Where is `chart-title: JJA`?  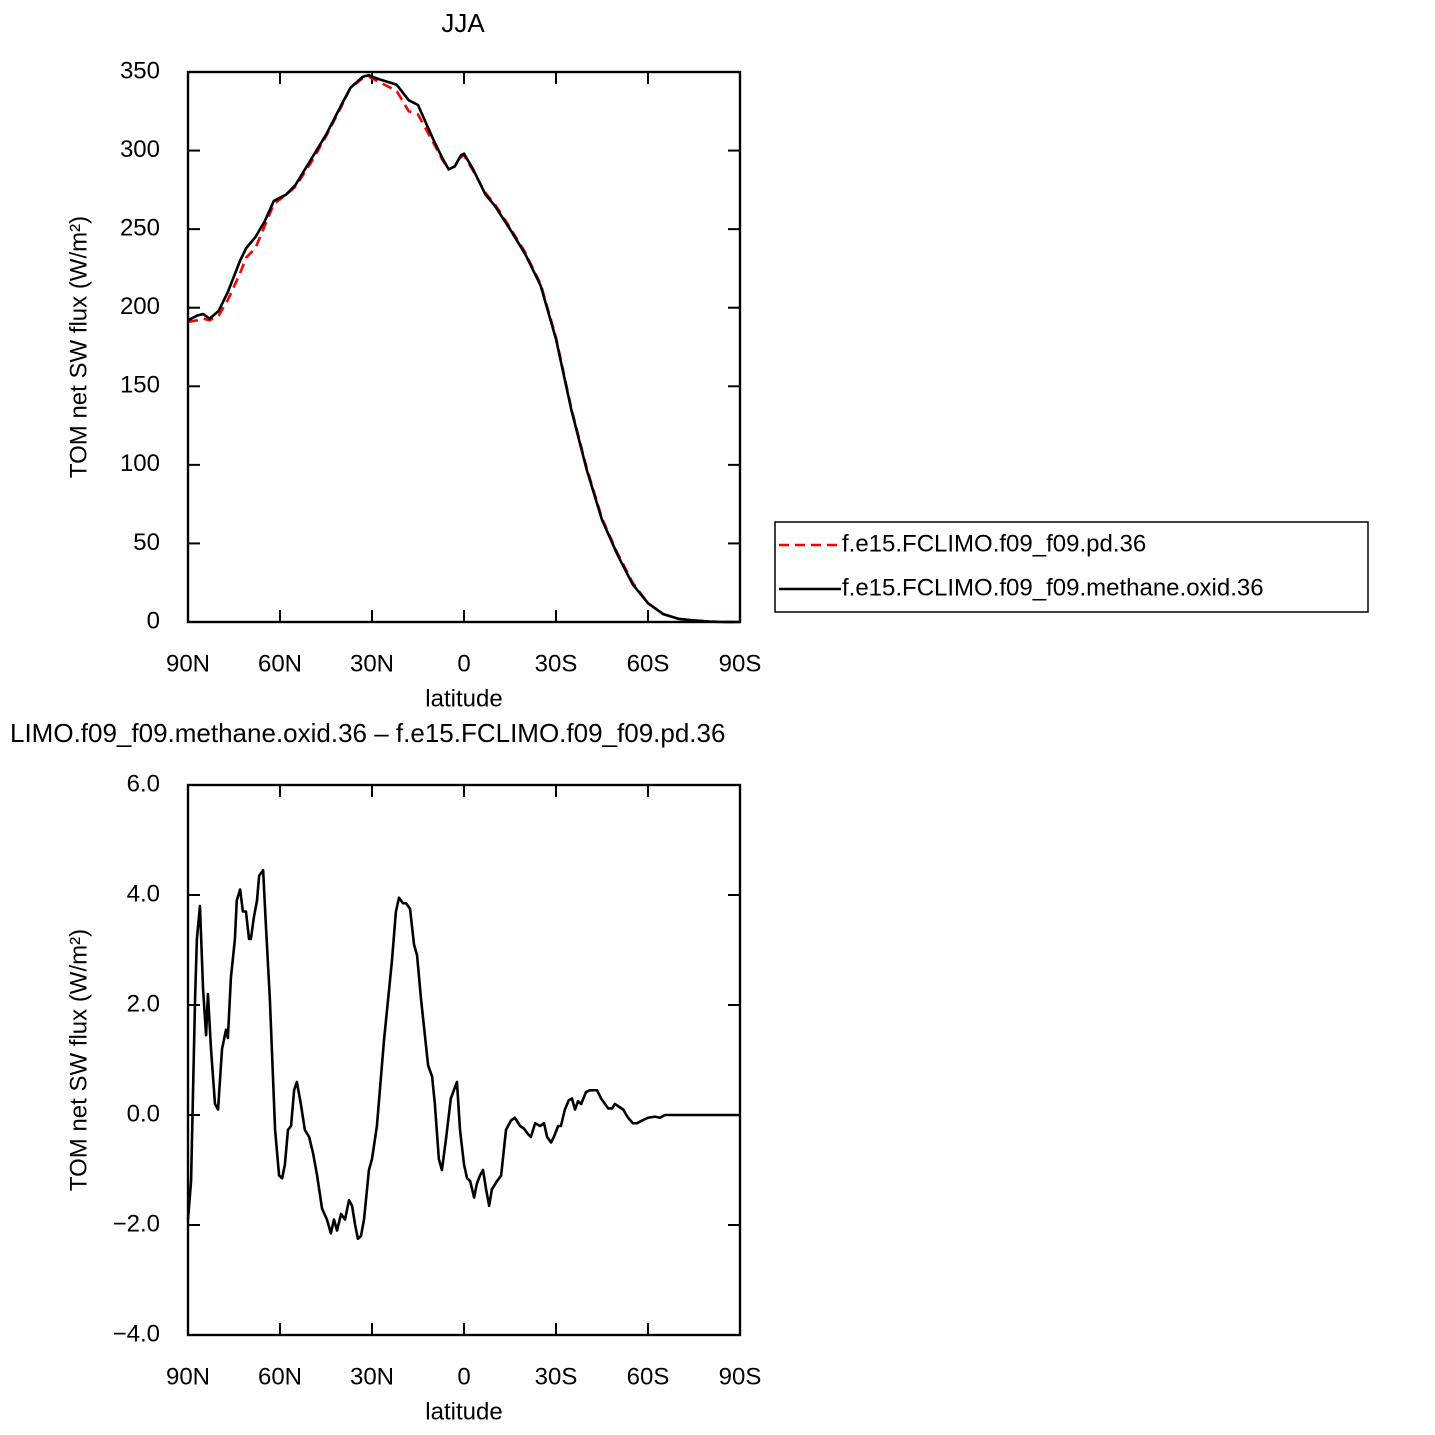 chart-title: JJA is located at coordinates (463, 23).